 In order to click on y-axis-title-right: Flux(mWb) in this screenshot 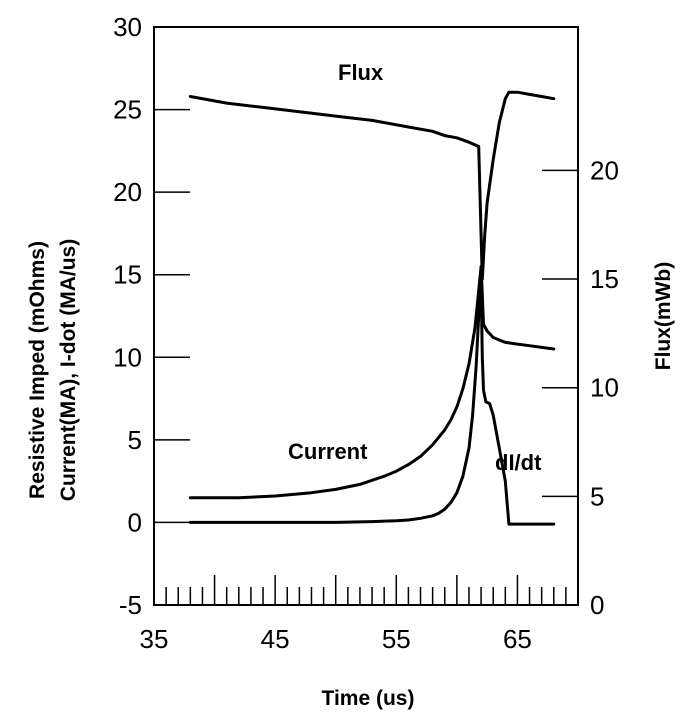, I will do `click(663, 316)`.